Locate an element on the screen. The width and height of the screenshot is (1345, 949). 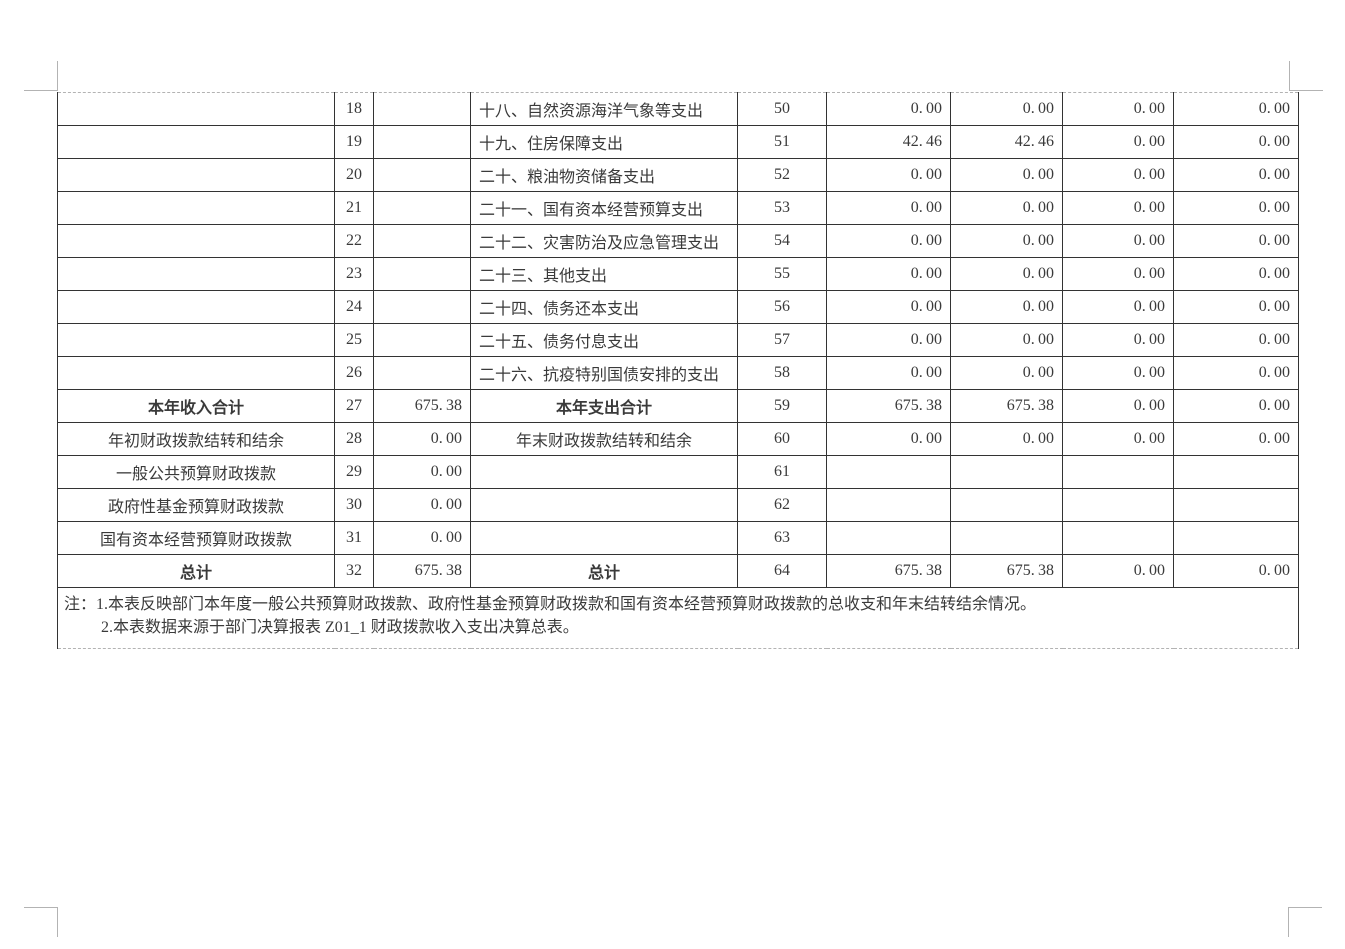
line-number-left: 19 is located at coordinates (354, 142).